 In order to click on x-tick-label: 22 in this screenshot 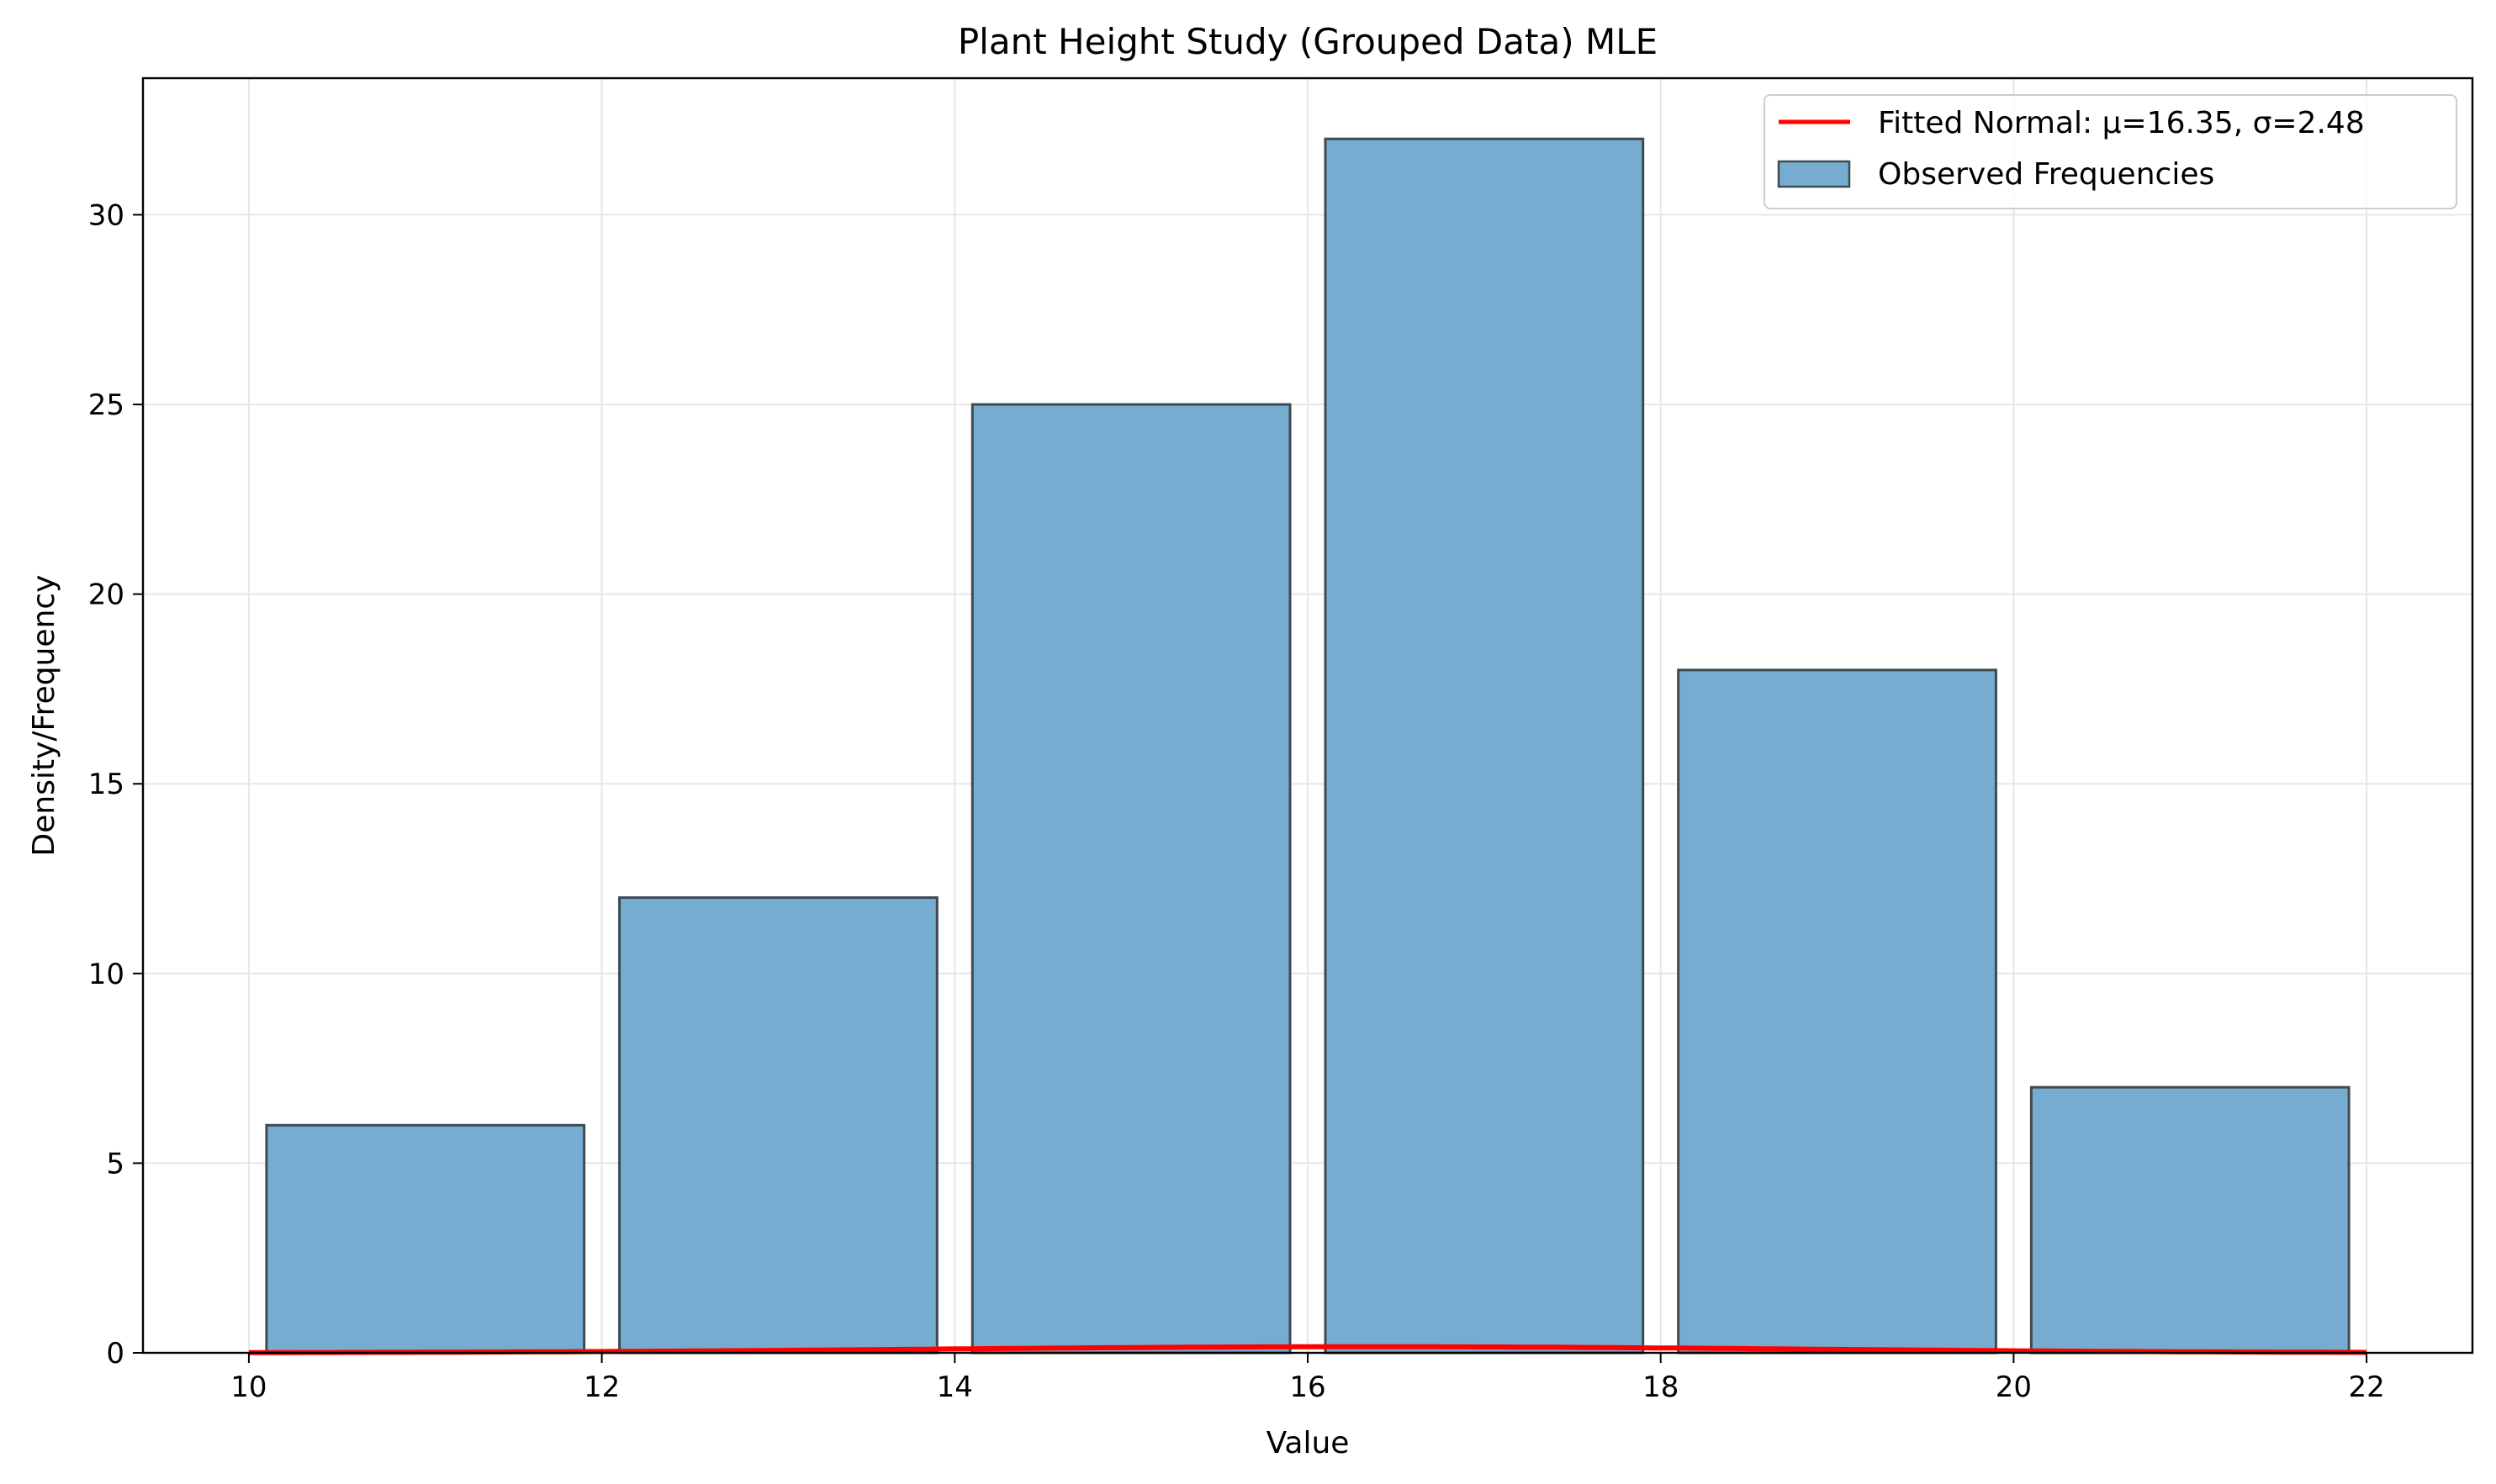, I will do `click(2366, 1387)`.